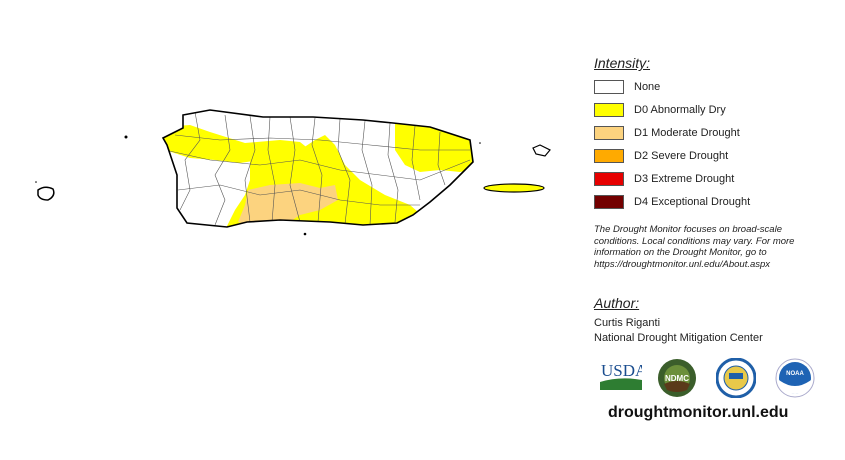 Image resolution: width=845 pixels, height=460 pixels. I want to click on website-url: droughtmonitor.unl.edu, so click(698, 412).